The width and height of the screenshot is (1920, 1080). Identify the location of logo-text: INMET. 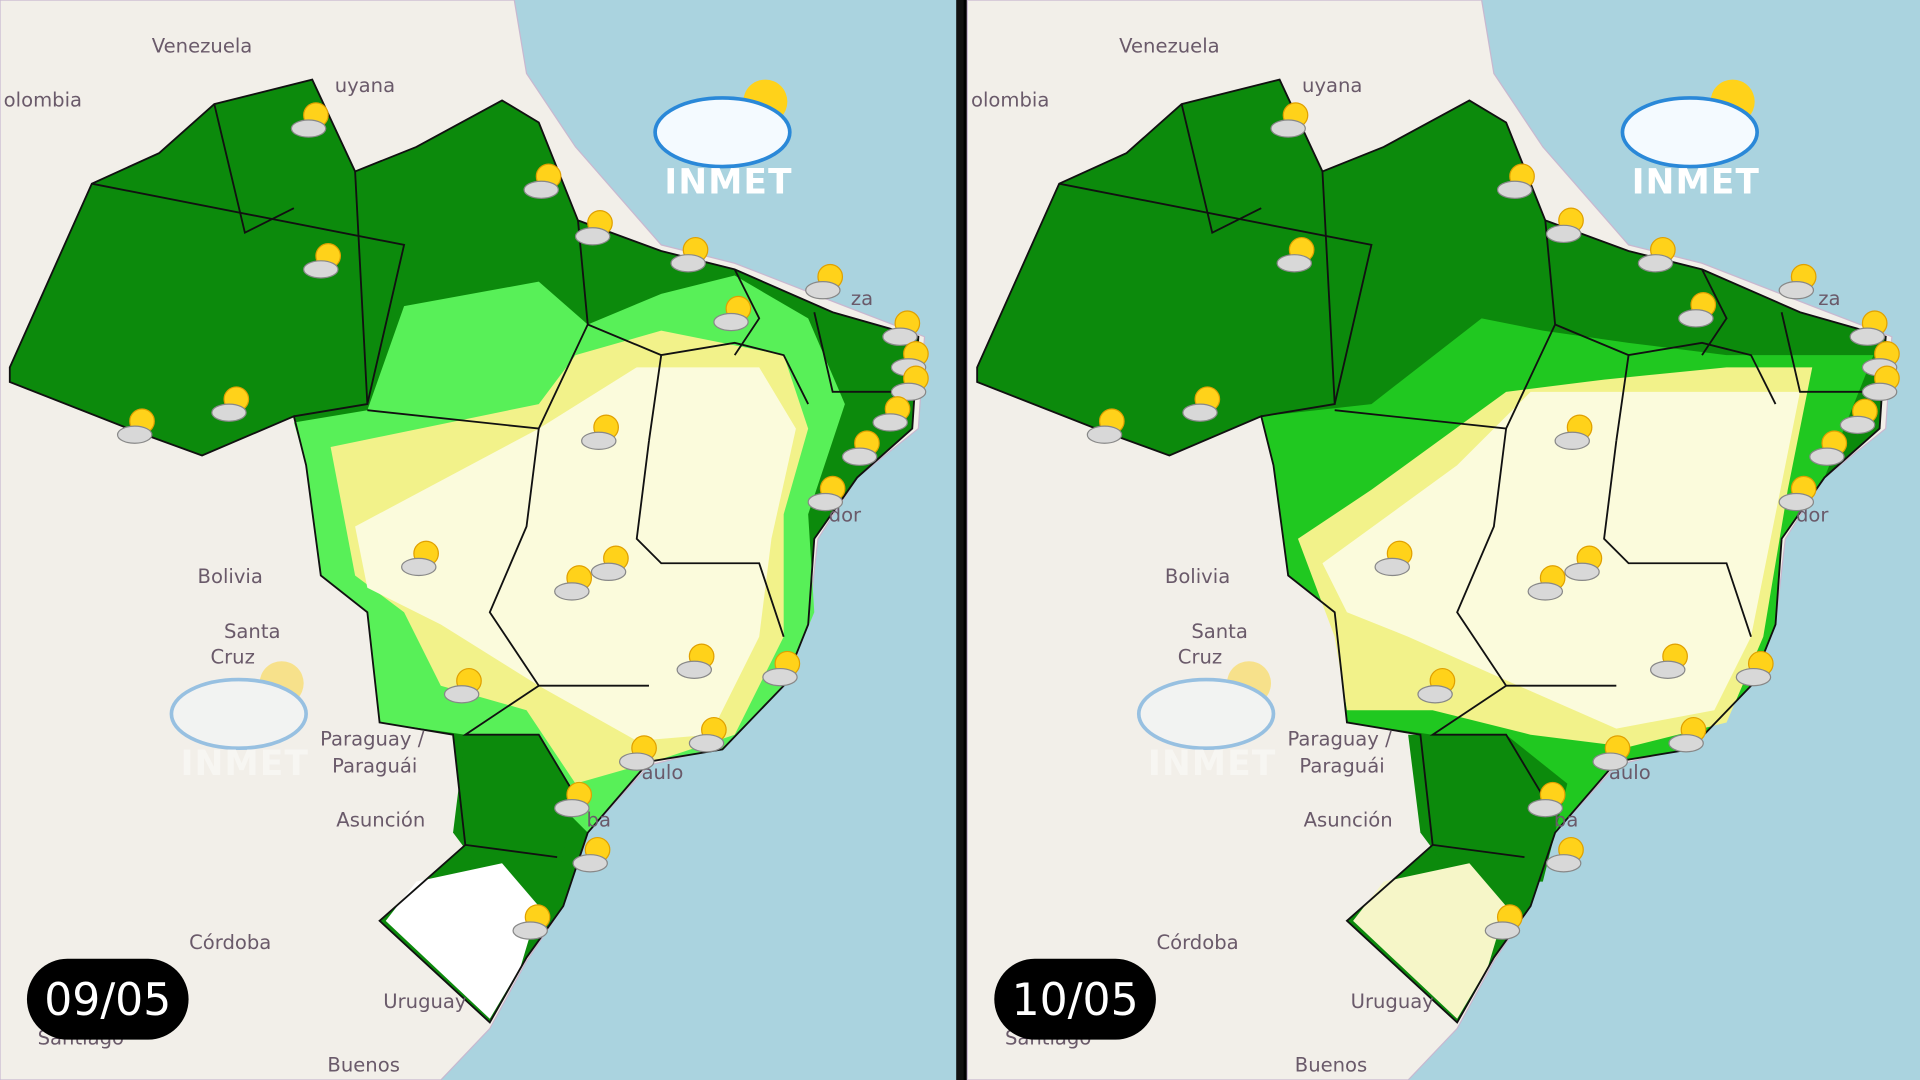
(245, 764).